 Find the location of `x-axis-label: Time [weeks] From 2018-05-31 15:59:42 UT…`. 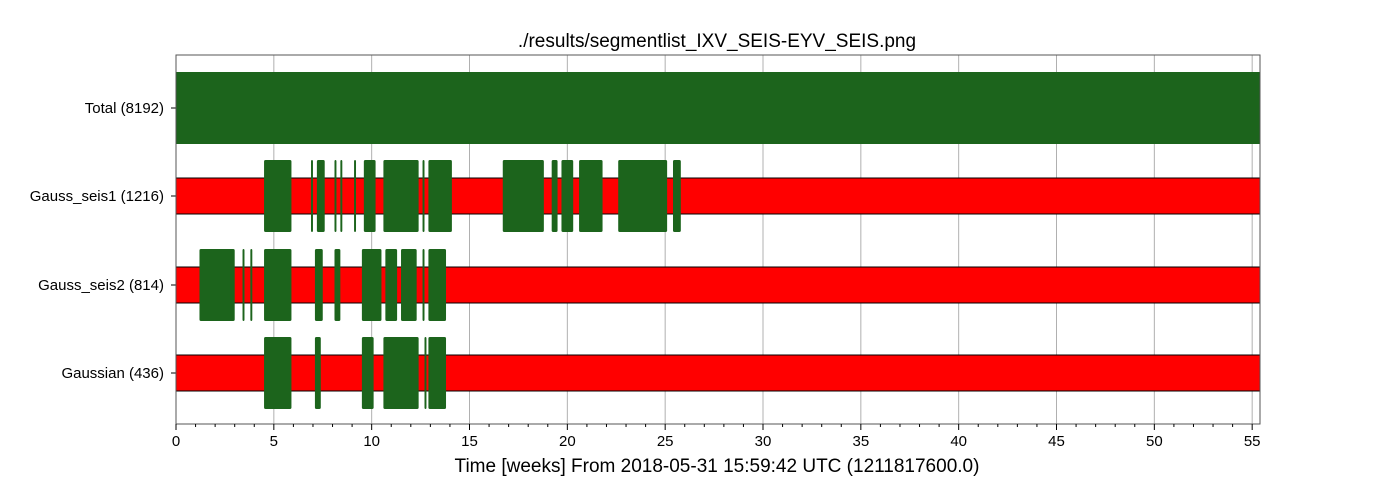

x-axis-label: Time [weeks] From 2018-05-31 15:59:42 UT… is located at coordinates (717, 466).